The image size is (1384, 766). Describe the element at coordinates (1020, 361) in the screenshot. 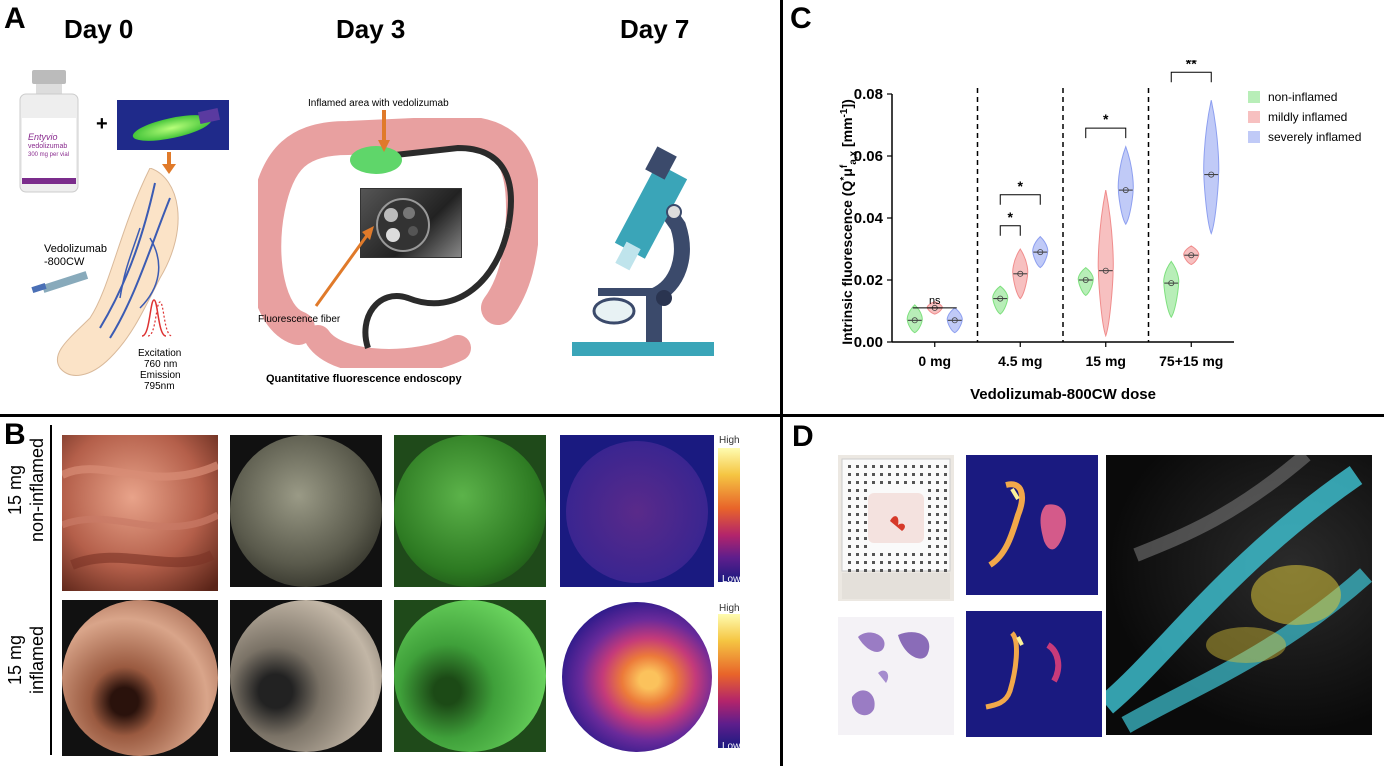

I see `x-tick-label: 4.5 mg` at that location.